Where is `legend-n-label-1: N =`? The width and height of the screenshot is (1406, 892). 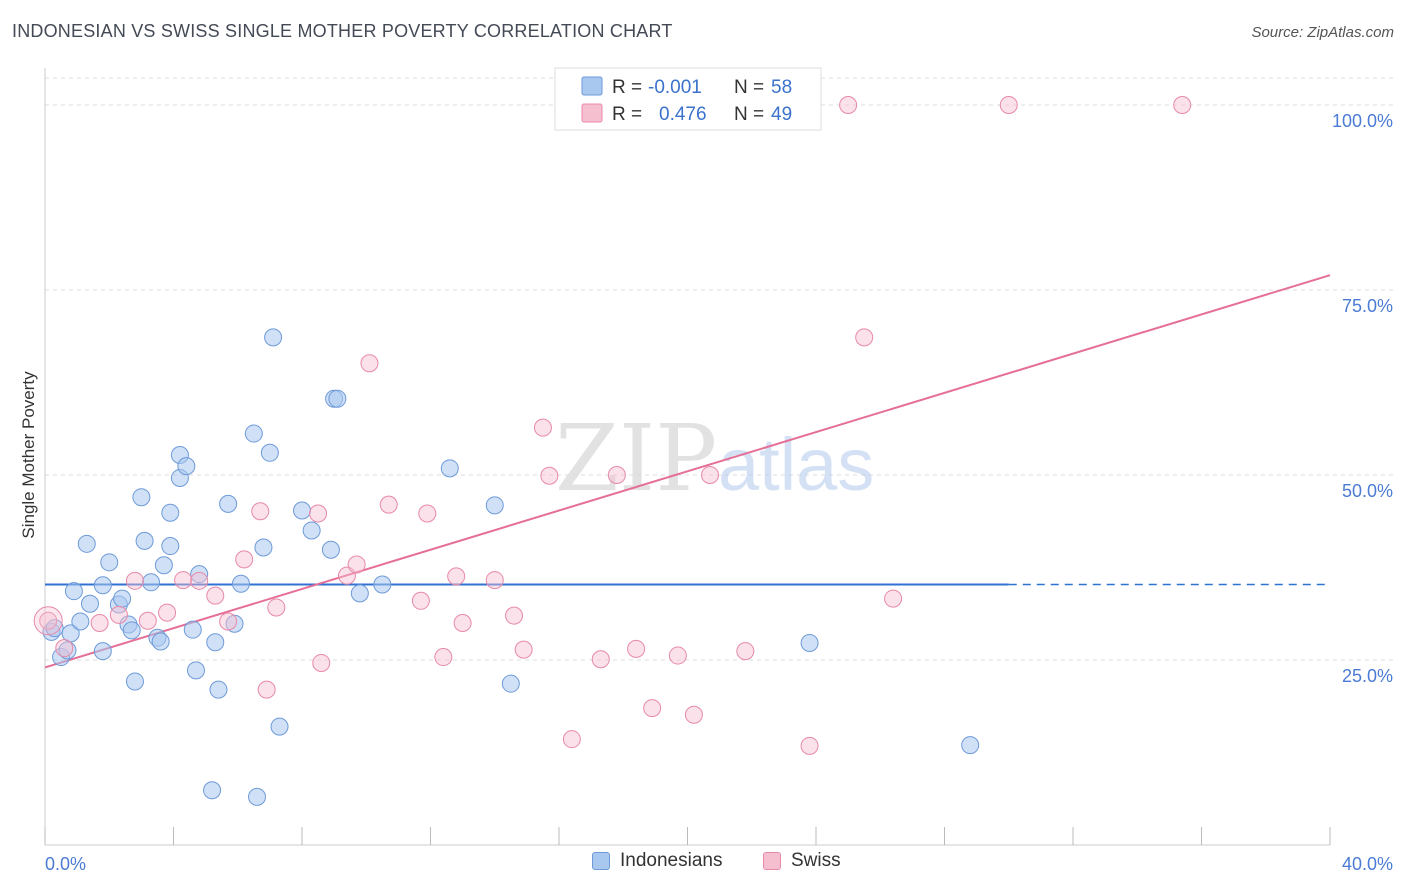 legend-n-label-1: N = is located at coordinates (749, 87).